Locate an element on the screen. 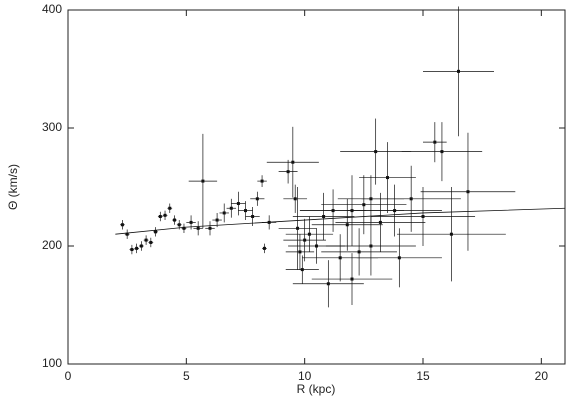 The height and width of the screenshot is (407, 570). x-tick-label: 10 is located at coordinates (305, 376).